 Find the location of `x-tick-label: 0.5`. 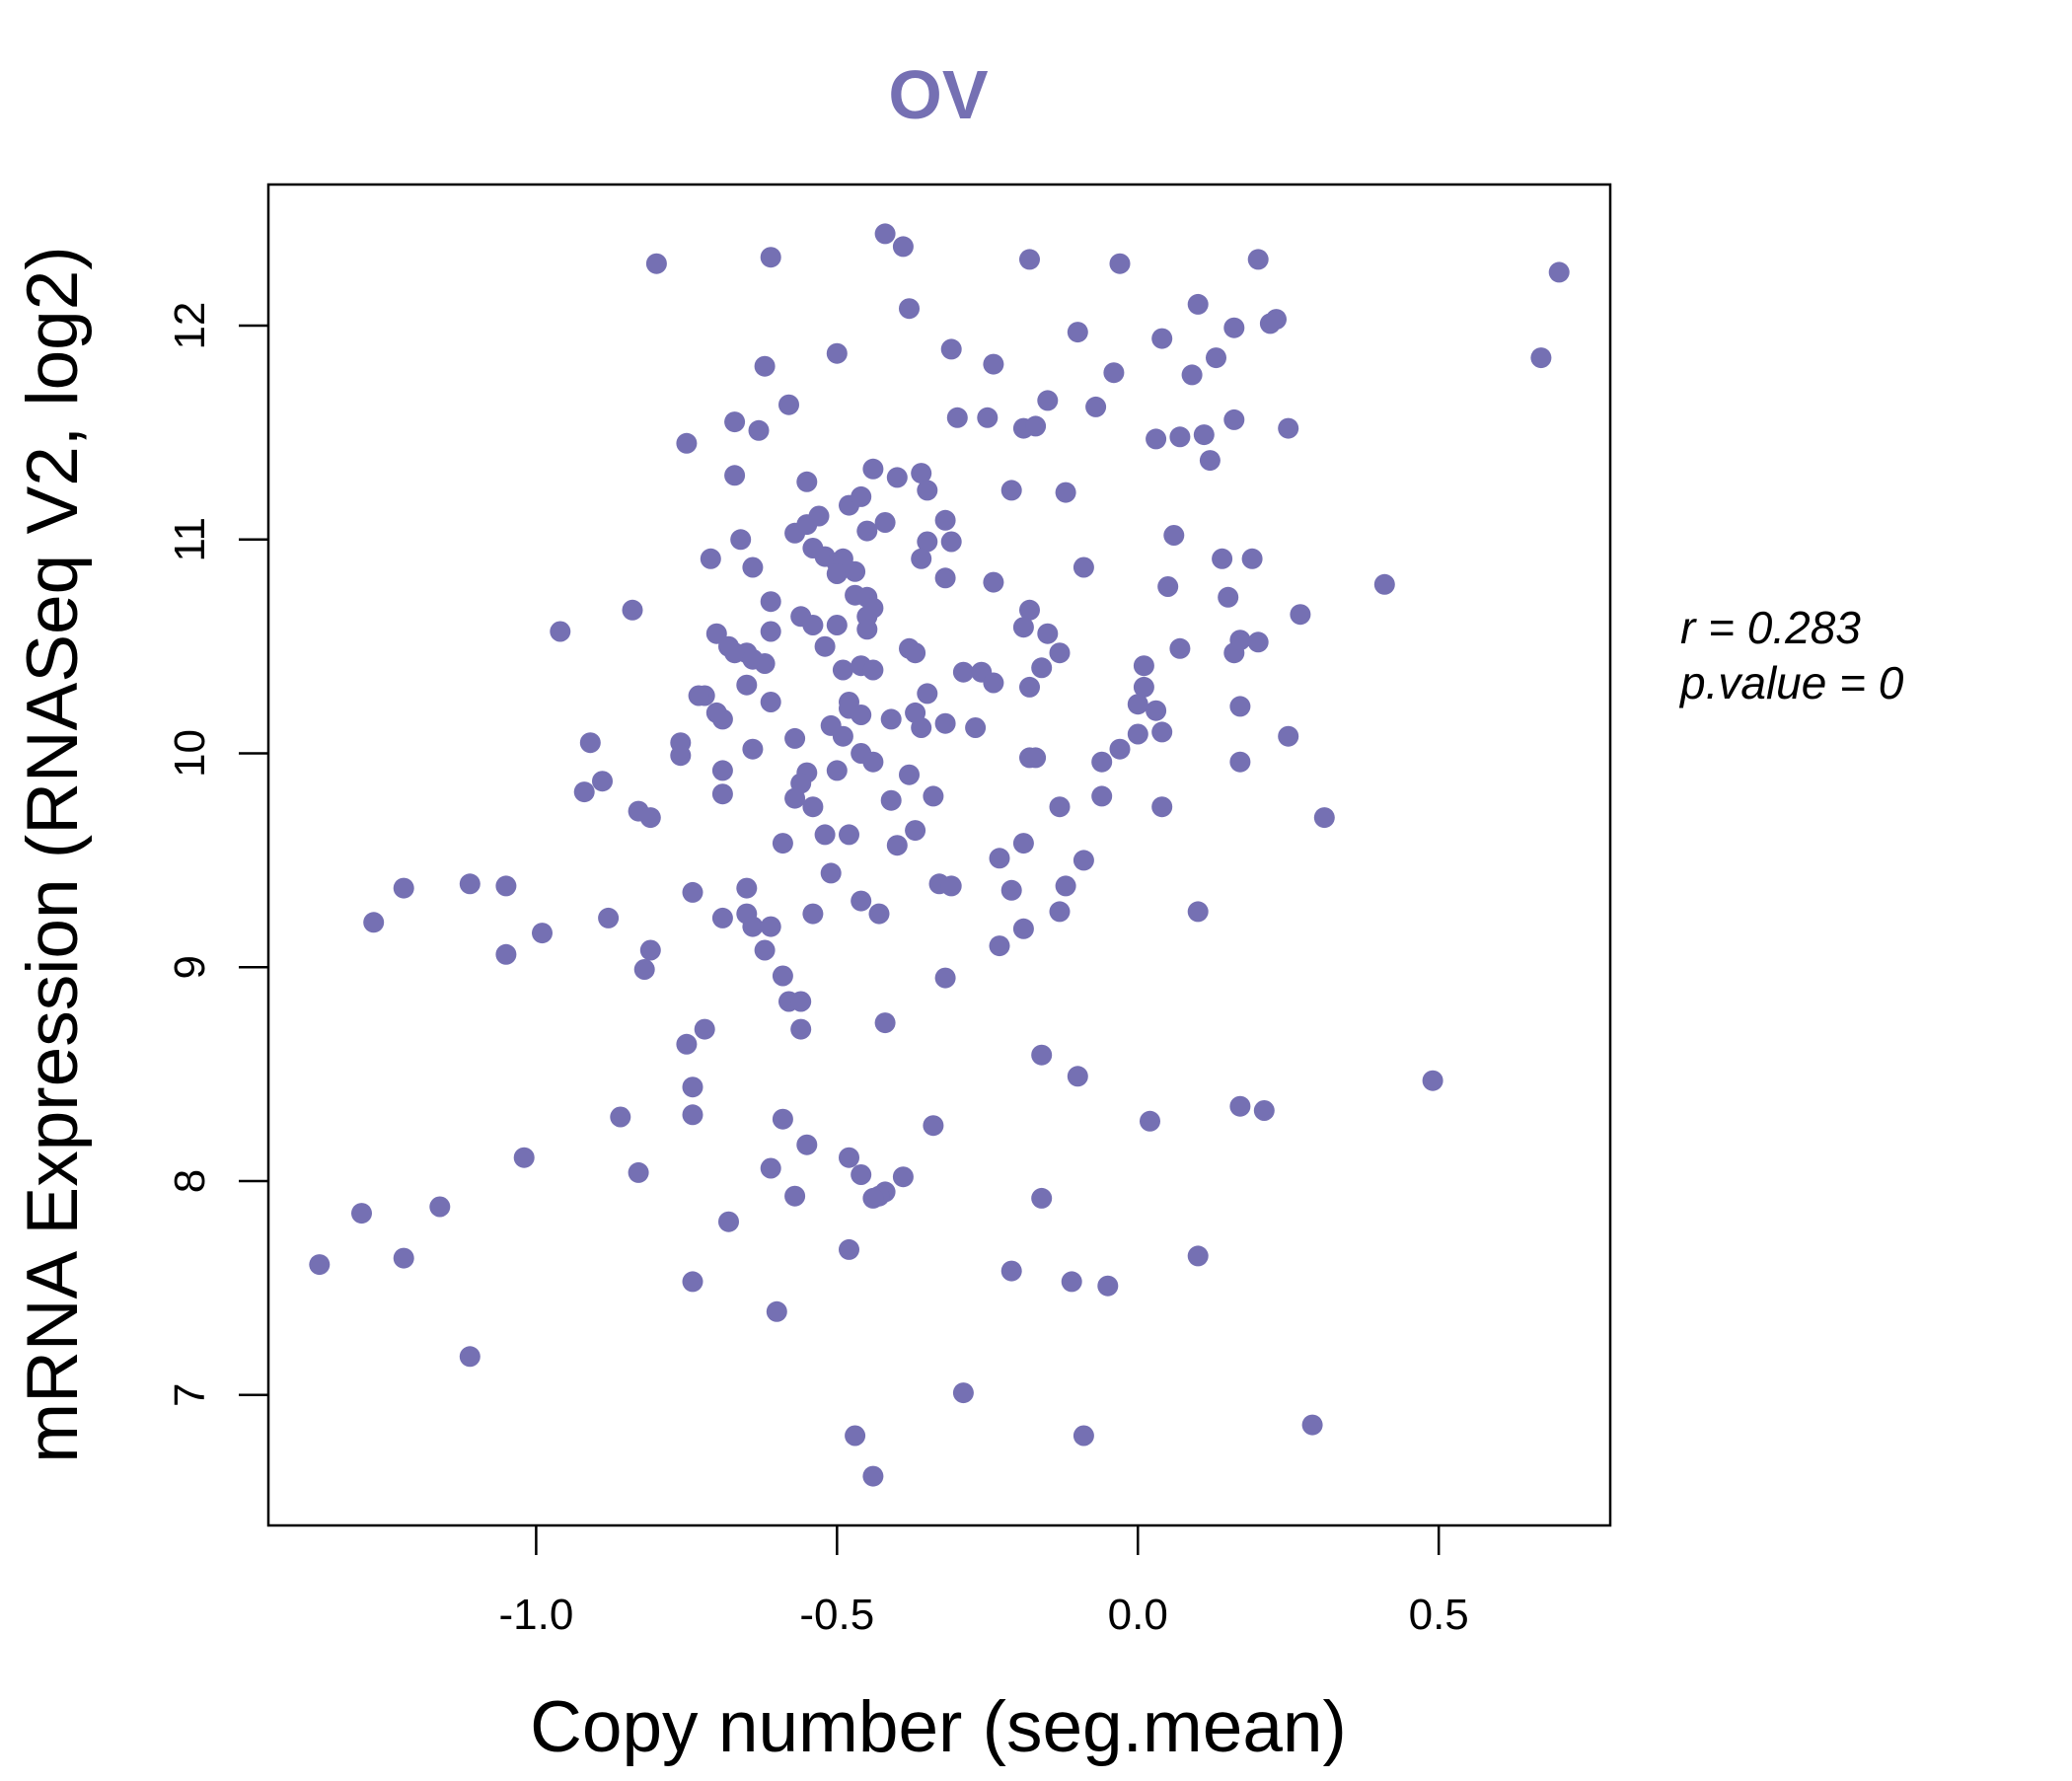

x-tick-label: 0.5 is located at coordinates (1439, 1615).